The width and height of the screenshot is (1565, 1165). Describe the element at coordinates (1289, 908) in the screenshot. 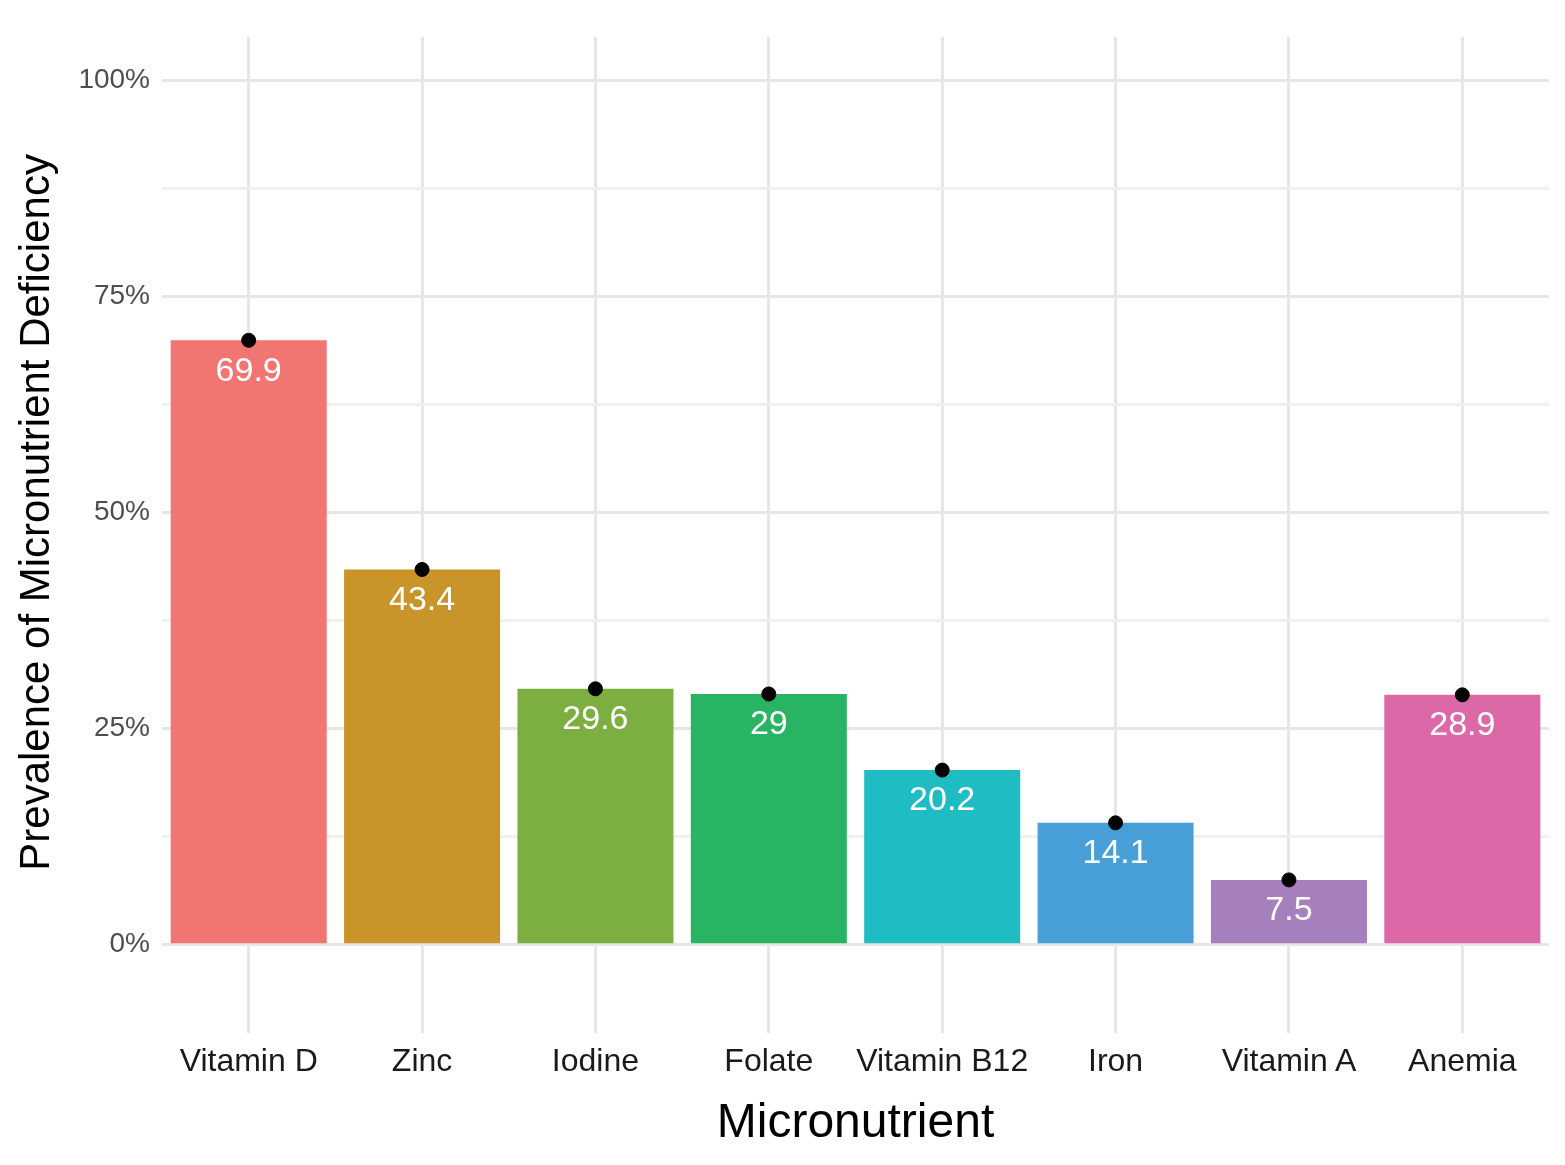

I see `data-label: 7.5` at that location.